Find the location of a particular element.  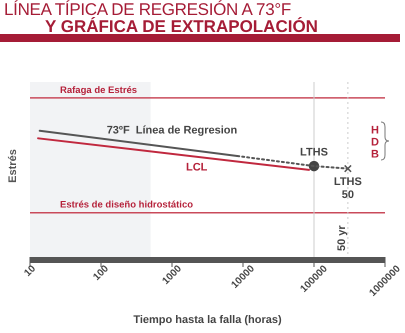

x-axis-title: Tiempo hasta la falla (horas) is located at coordinates (207, 320).